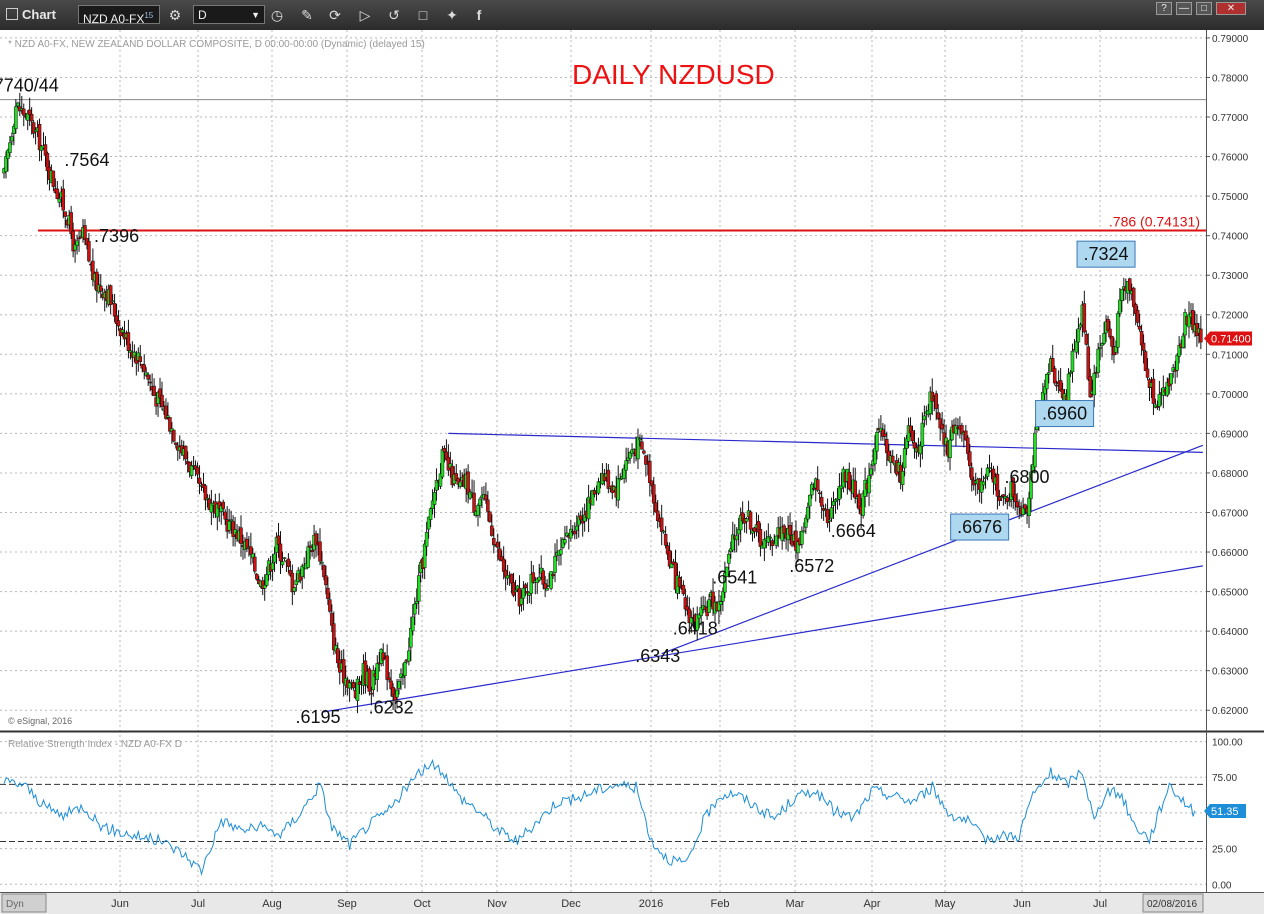 This screenshot has width=1264, height=914. I want to click on price-annotation: .6195, so click(318, 717).